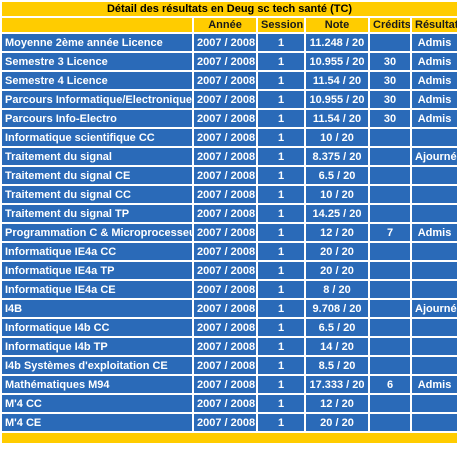 This screenshot has height=457, width=457. I want to click on row-label: Traitement du signal, so click(97, 156).